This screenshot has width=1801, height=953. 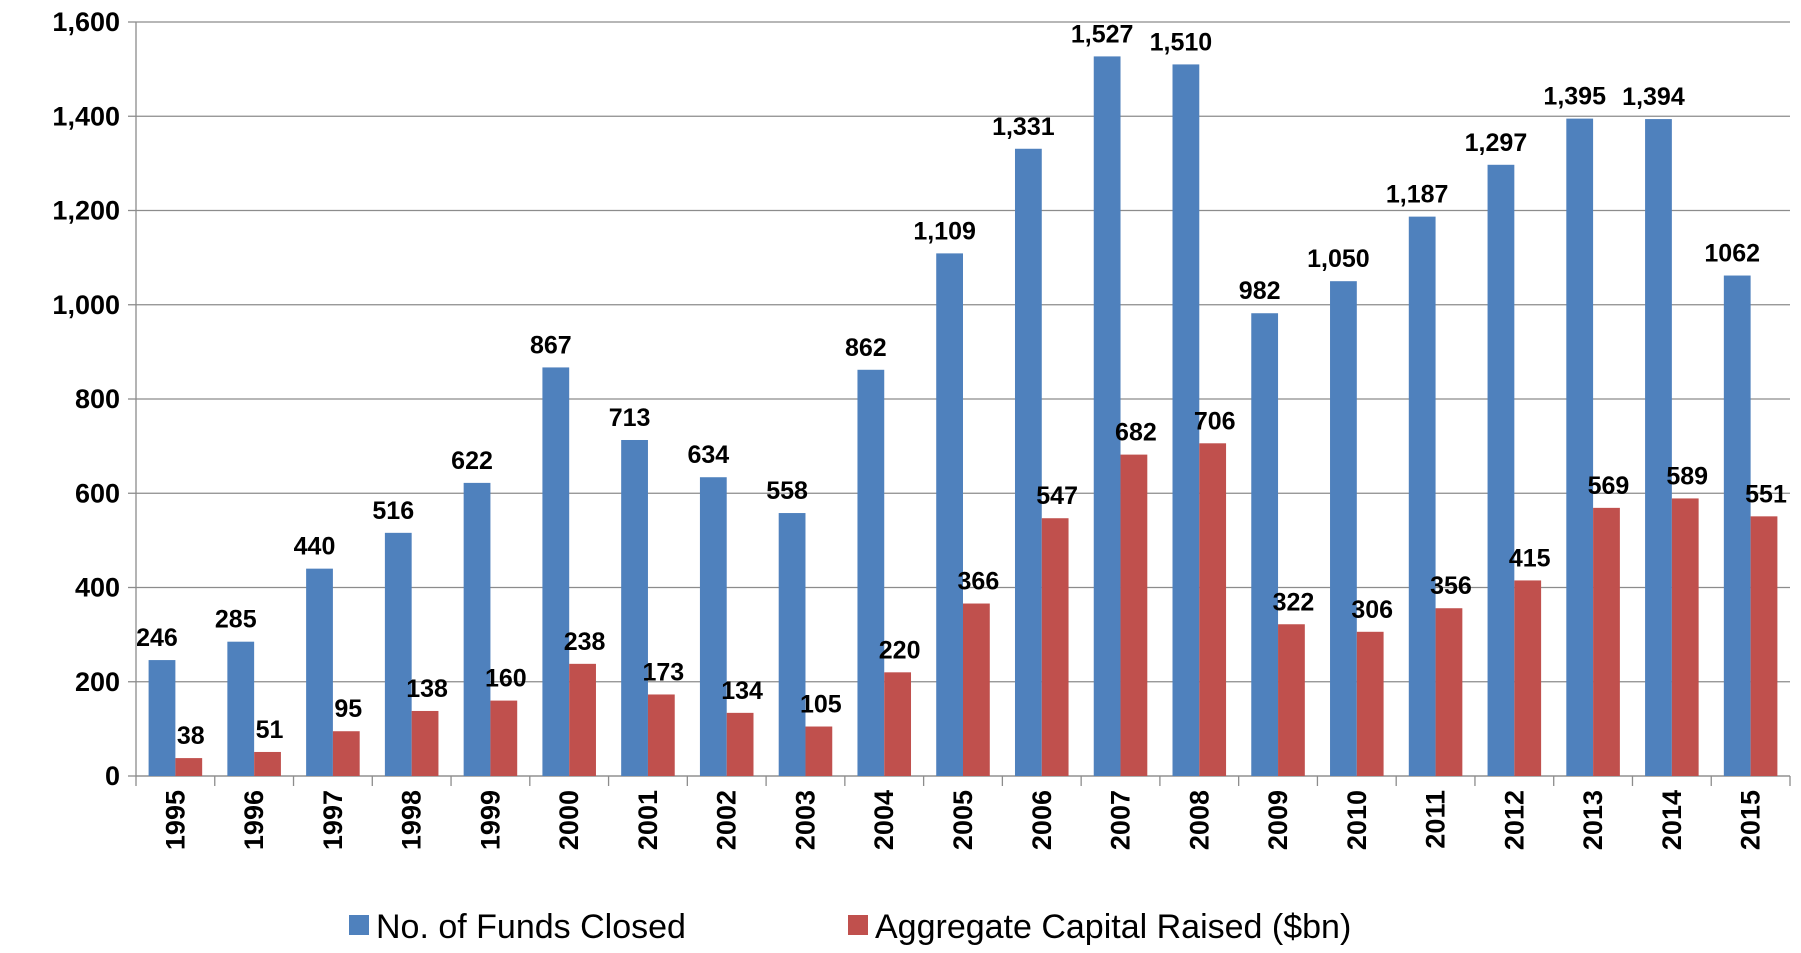 What do you see at coordinates (175, 820) in the screenshot?
I see `x-tick-label: 1995` at bounding box center [175, 820].